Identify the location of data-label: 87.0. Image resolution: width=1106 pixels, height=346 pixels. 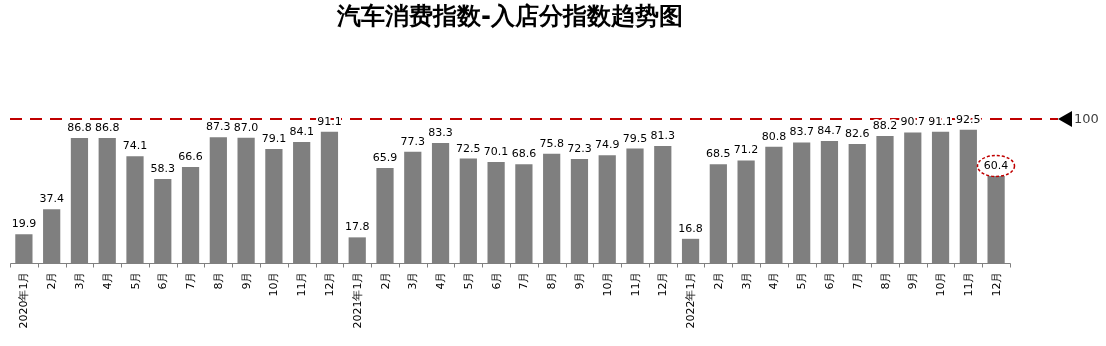
(246, 127).